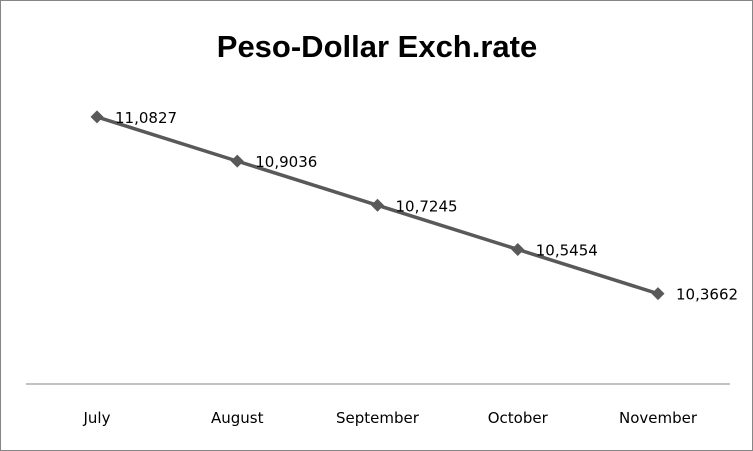 This screenshot has width=753, height=451. I want to click on x-tick-label: July, so click(97, 418).